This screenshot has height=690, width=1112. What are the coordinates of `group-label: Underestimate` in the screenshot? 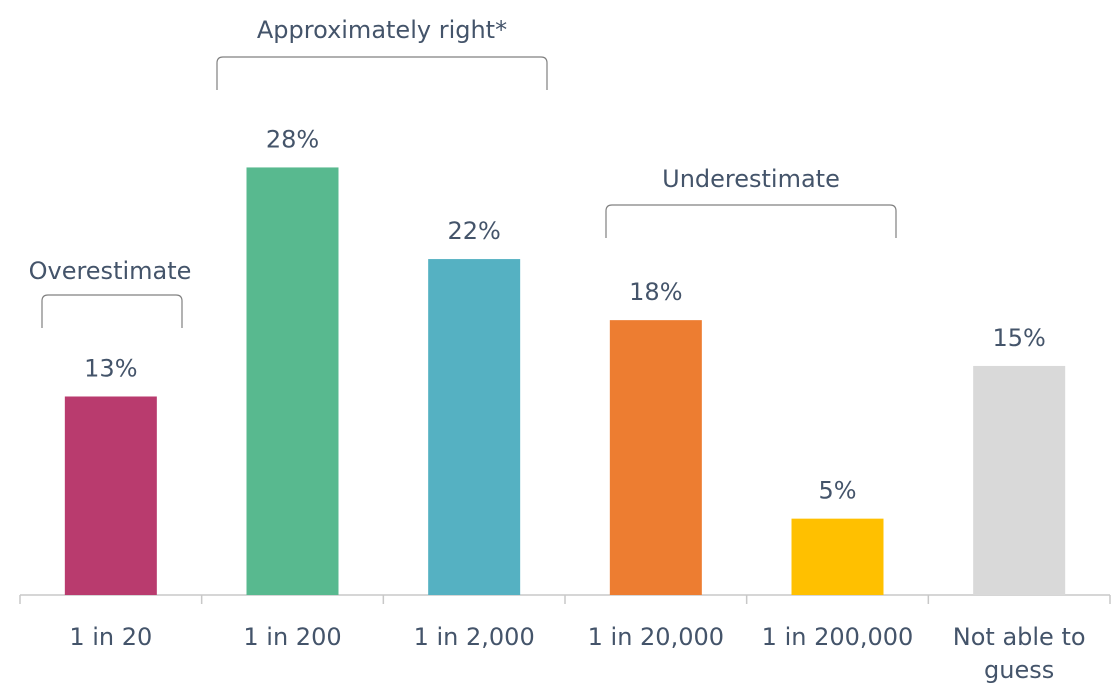 It's located at (751, 179).